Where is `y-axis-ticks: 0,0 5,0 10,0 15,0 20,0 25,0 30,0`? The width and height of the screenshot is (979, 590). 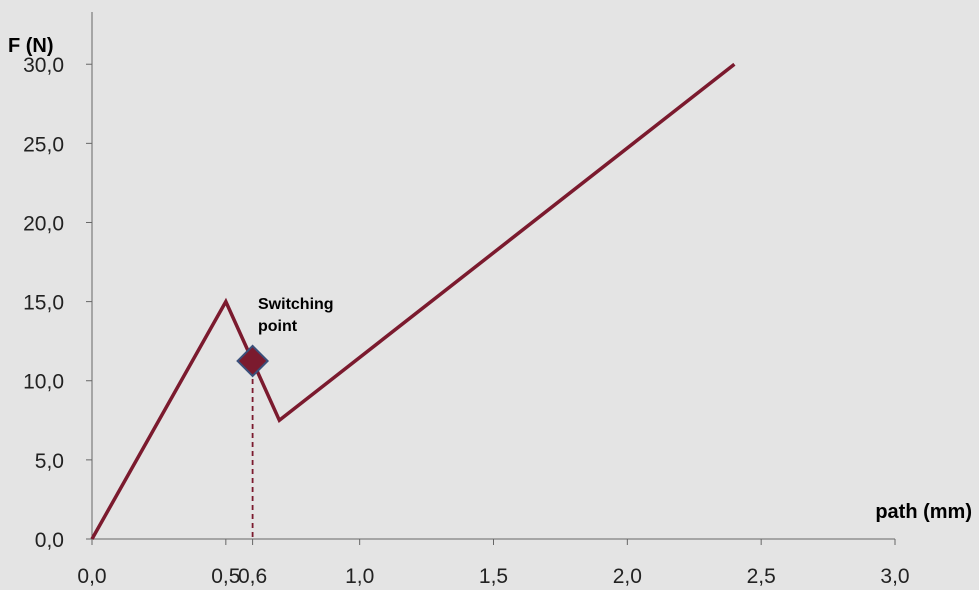 y-axis-ticks: 0,0 5,0 10,0 15,0 20,0 25,0 30,0 is located at coordinates (57, 303).